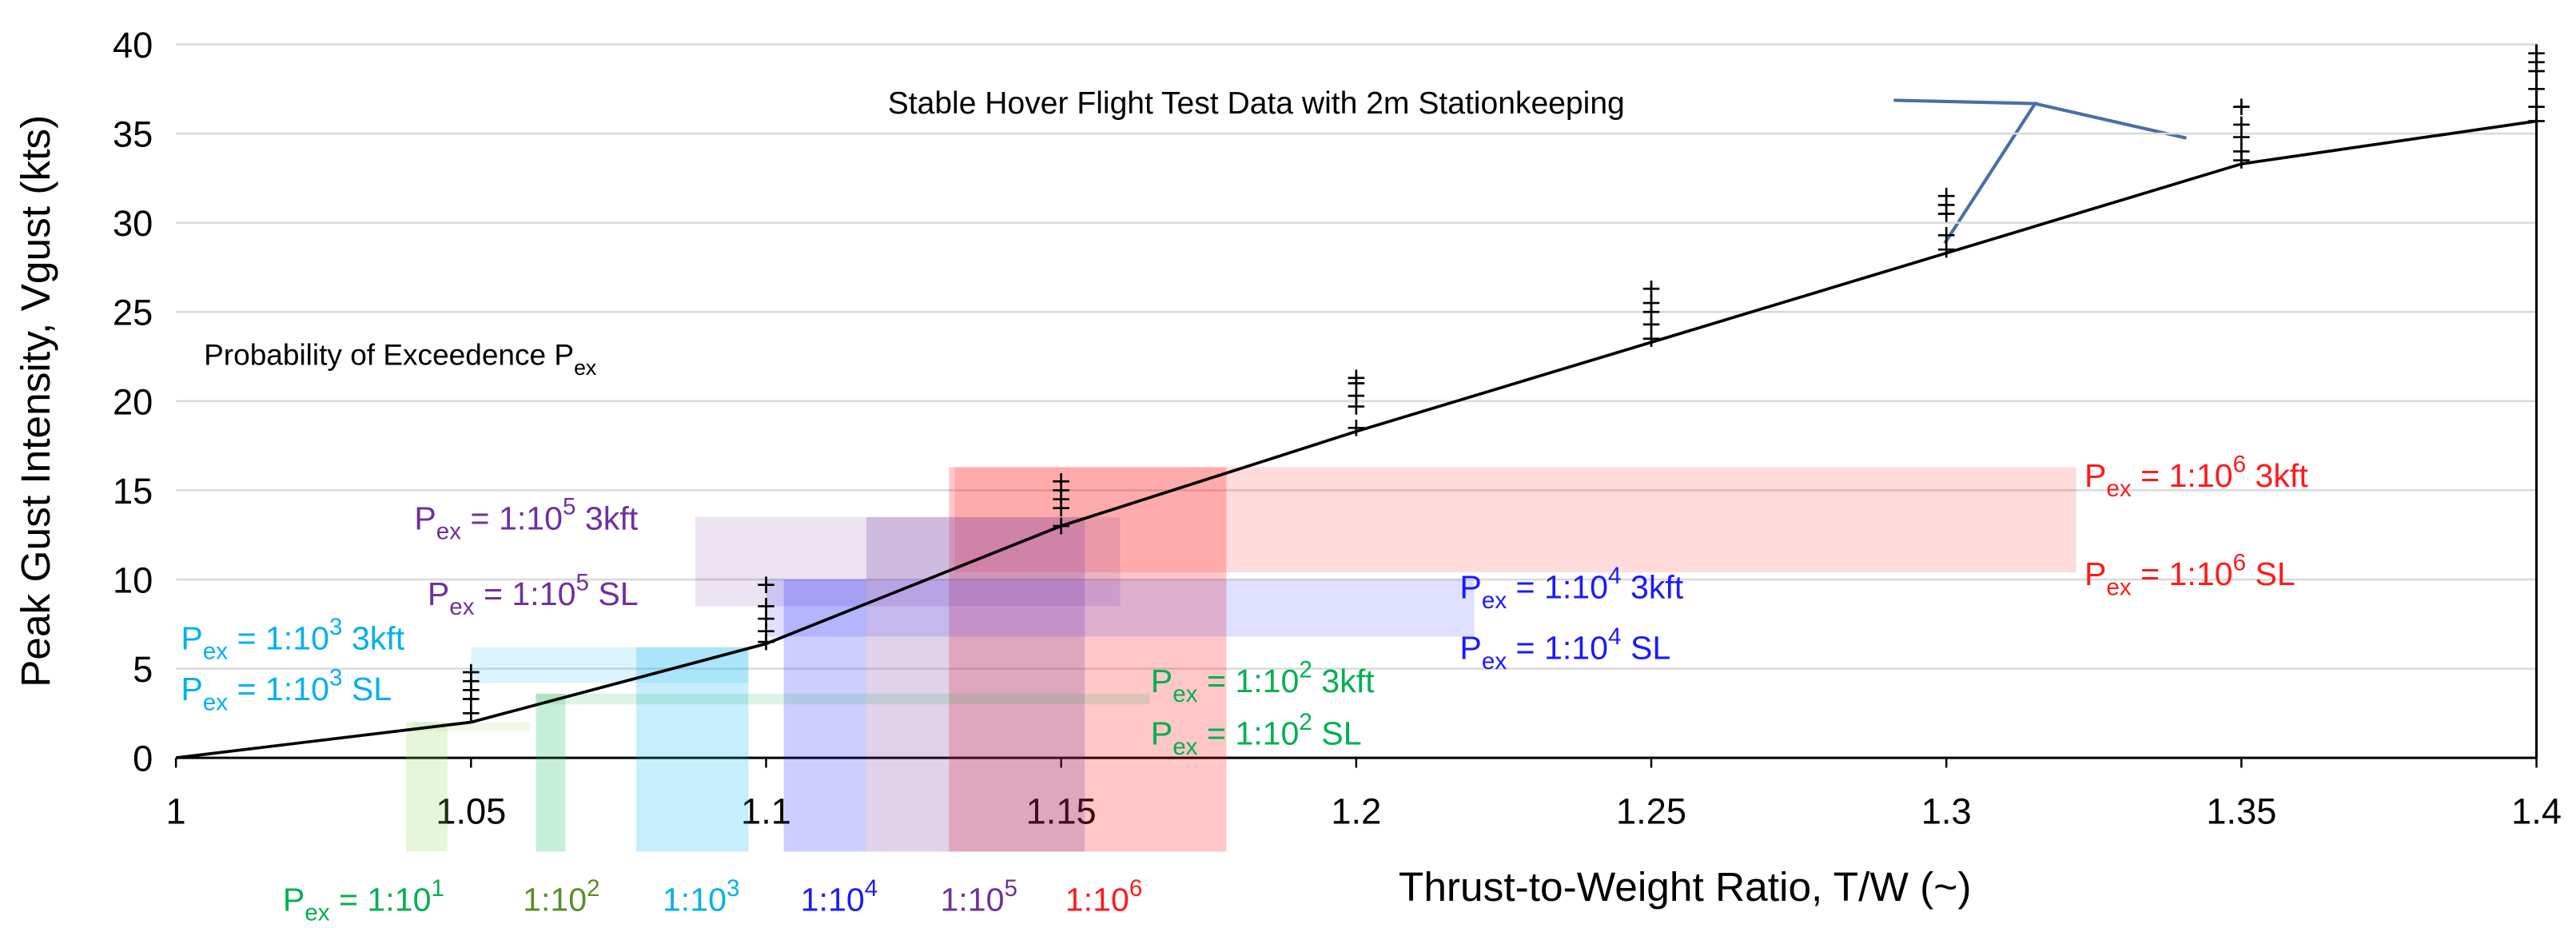 The width and height of the screenshot is (2576, 928). What do you see at coordinates (389, 355) in the screenshot?
I see `label-part: Probability of Exceedence P` at bounding box center [389, 355].